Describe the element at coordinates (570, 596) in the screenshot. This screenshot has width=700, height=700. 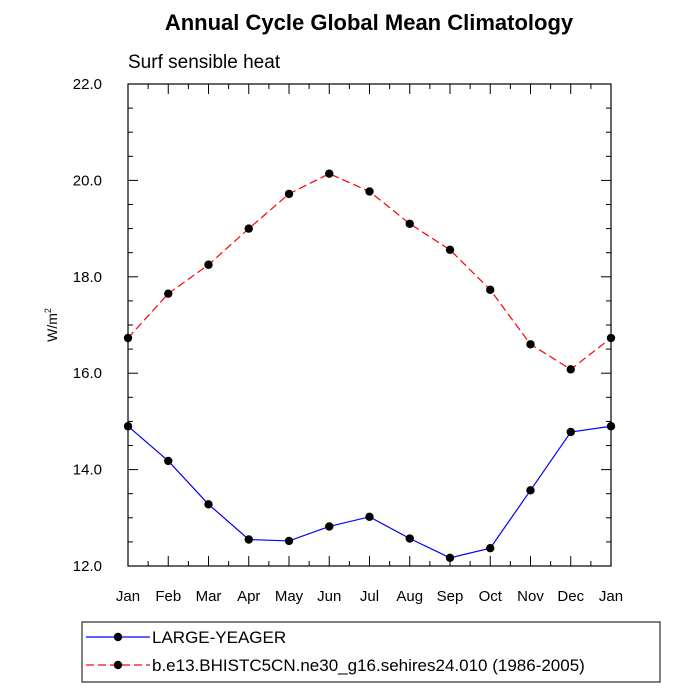
I see `x-tick-label: Dec` at that location.